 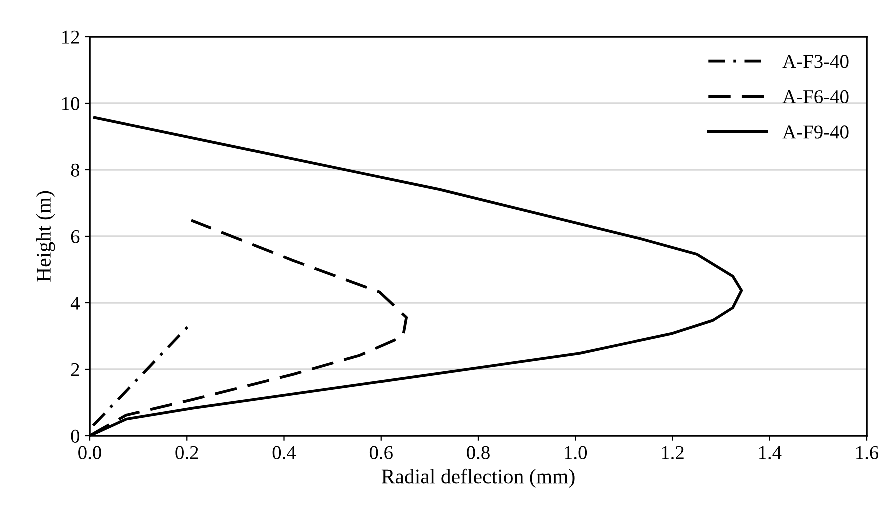 I want to click on x-tick-label: 0.4, so click(x=284, y=453).